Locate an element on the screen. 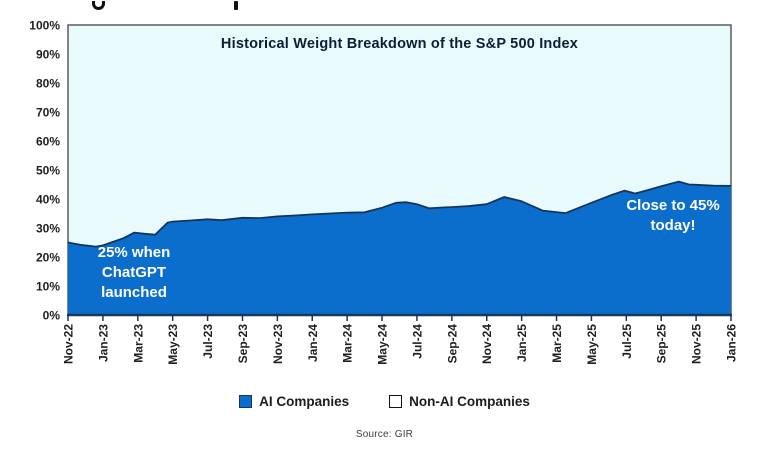 The image size is (769, 455). x-axis-label: Mar-25 is located at coordinates (557, 343).